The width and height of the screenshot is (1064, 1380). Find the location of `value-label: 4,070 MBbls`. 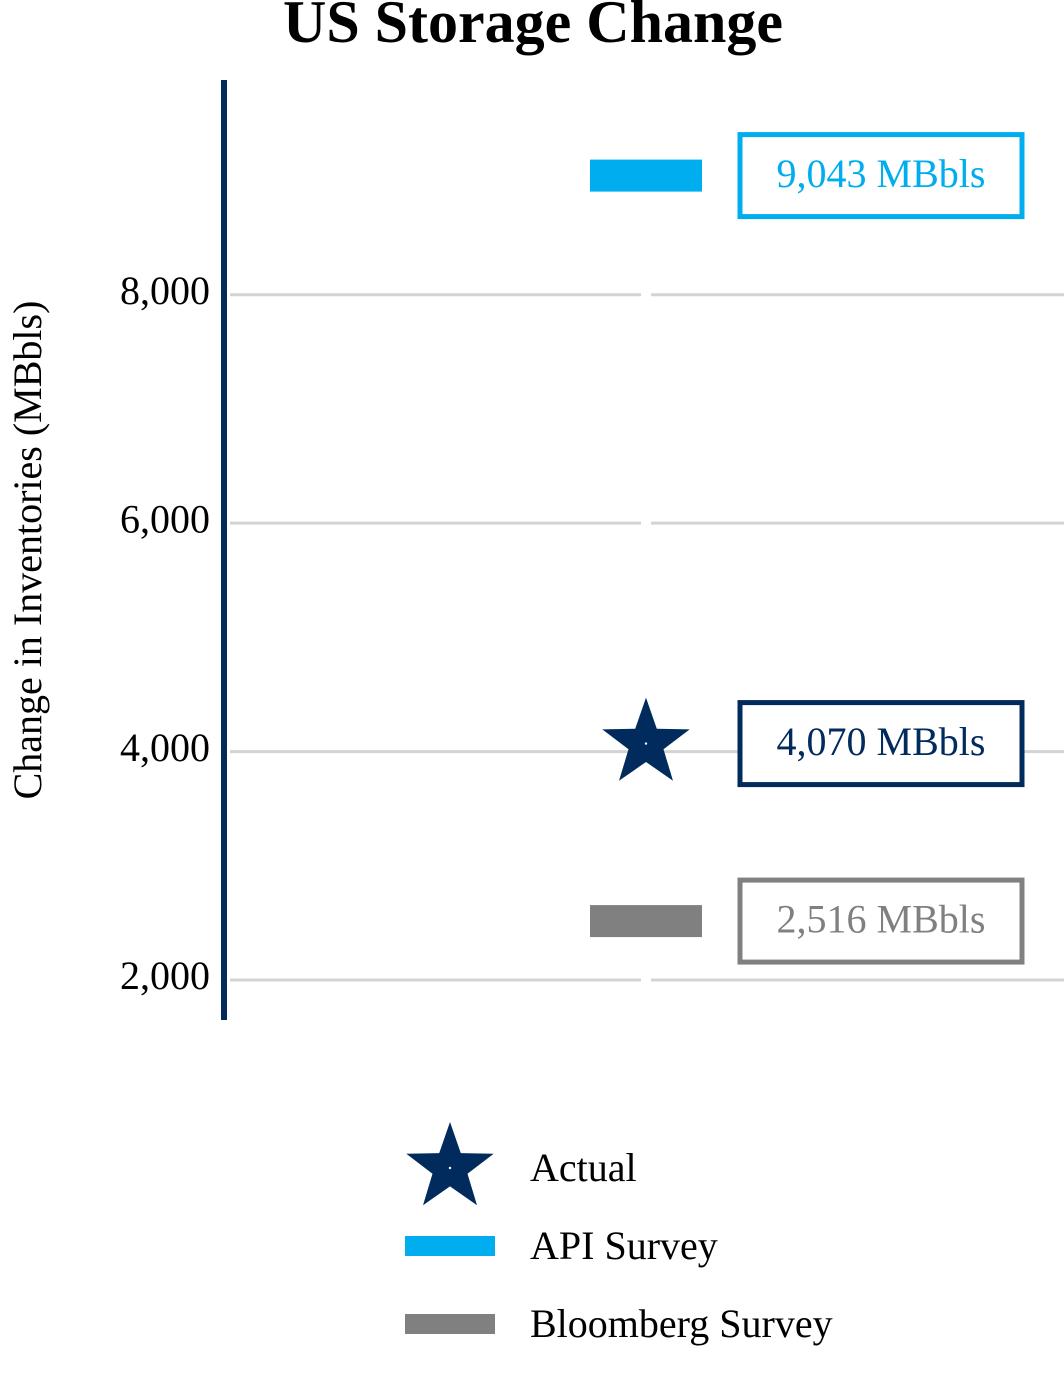

value-label: 4,070 MBbls is located at coordinates (881, 741).